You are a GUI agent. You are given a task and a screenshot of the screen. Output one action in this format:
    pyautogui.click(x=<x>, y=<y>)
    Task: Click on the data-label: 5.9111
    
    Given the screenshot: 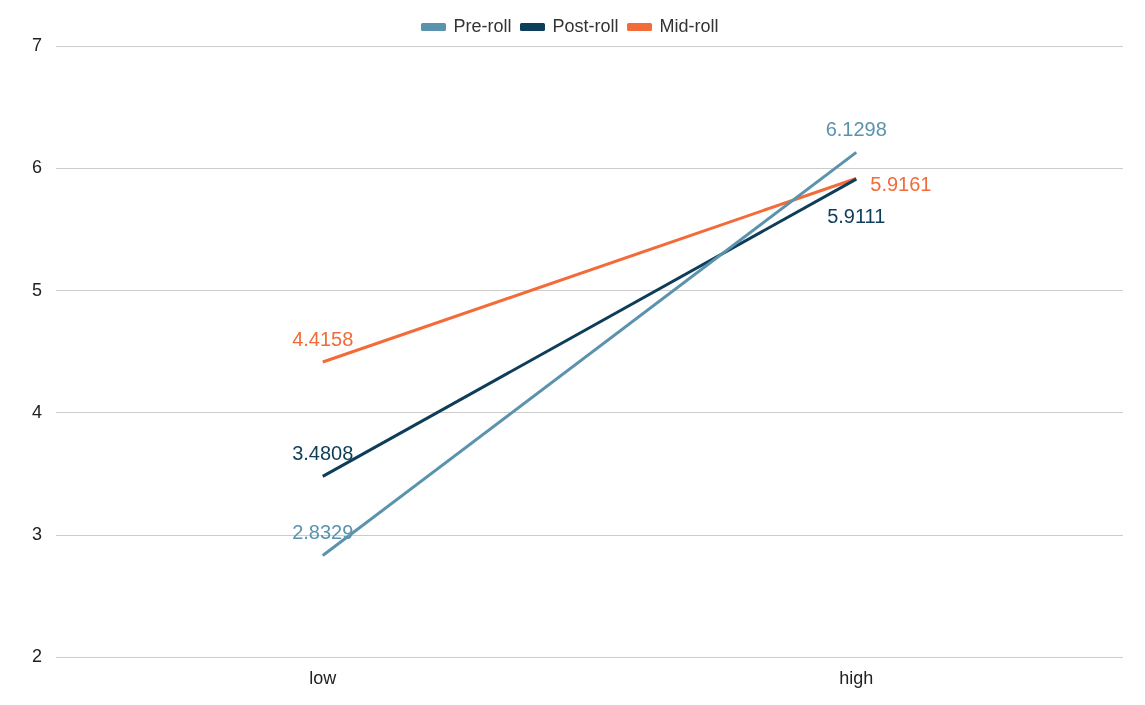 What is the action you would take?
    pyautogui.click(x=856, y=215)
    